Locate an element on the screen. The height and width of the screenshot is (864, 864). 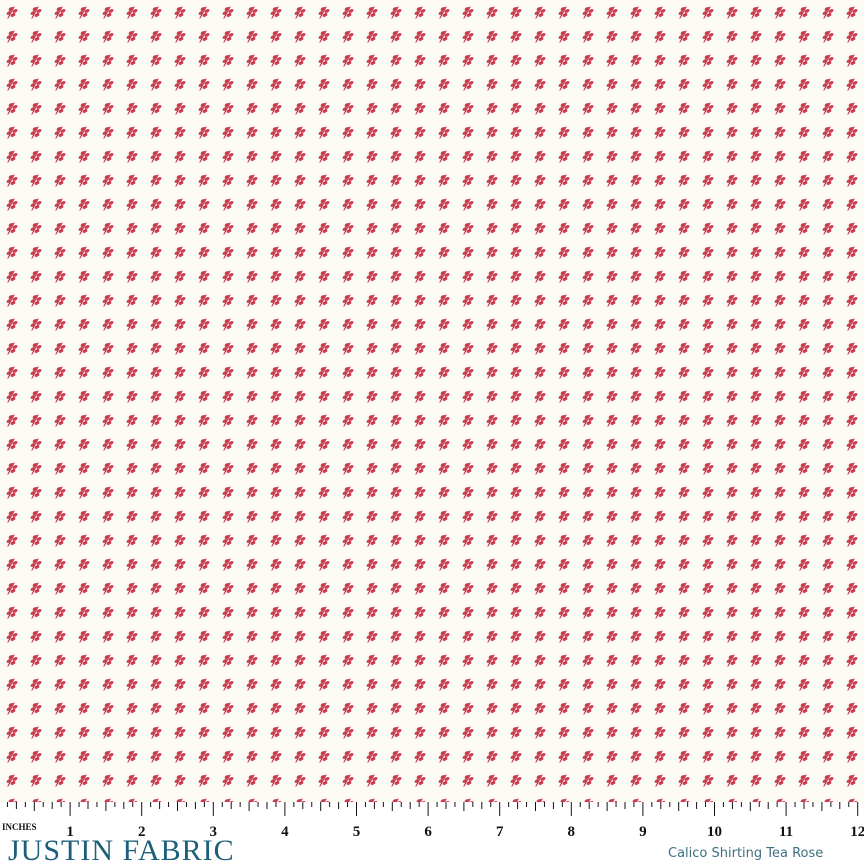
ruler-label: 5 is located at coordinates (357, 832).